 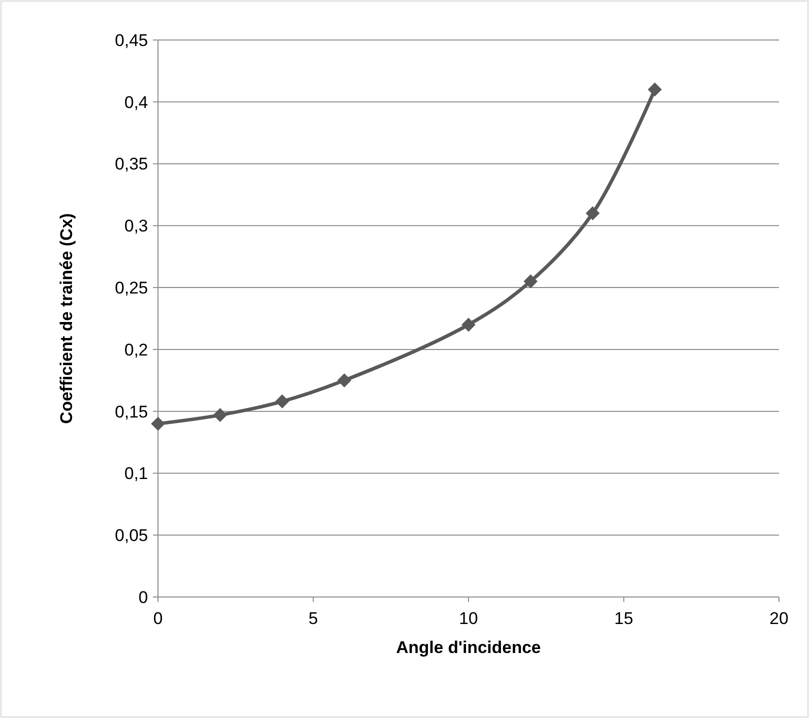 What do you see at coordinates (136, 226) in the screenshot?
I see `y-tick-label: 0,3` at bounding box center [136, 226].